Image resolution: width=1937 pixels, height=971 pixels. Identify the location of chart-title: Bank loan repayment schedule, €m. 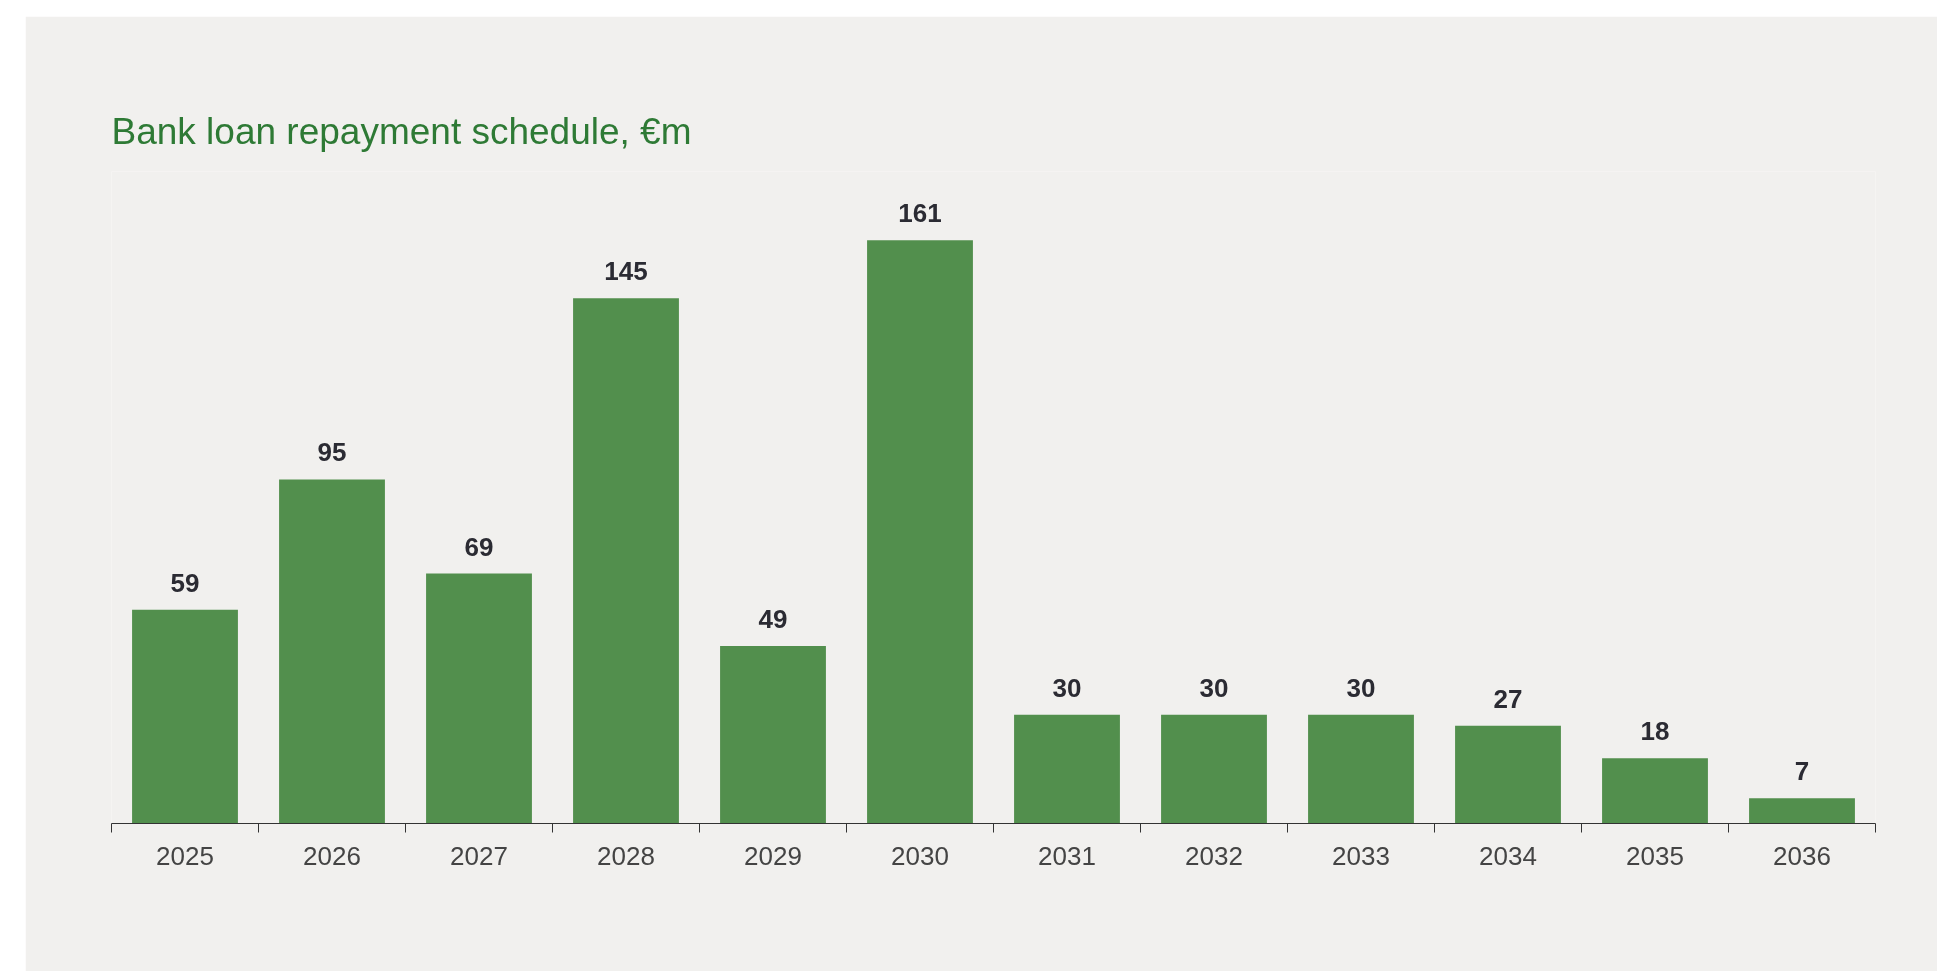
(401, 131).